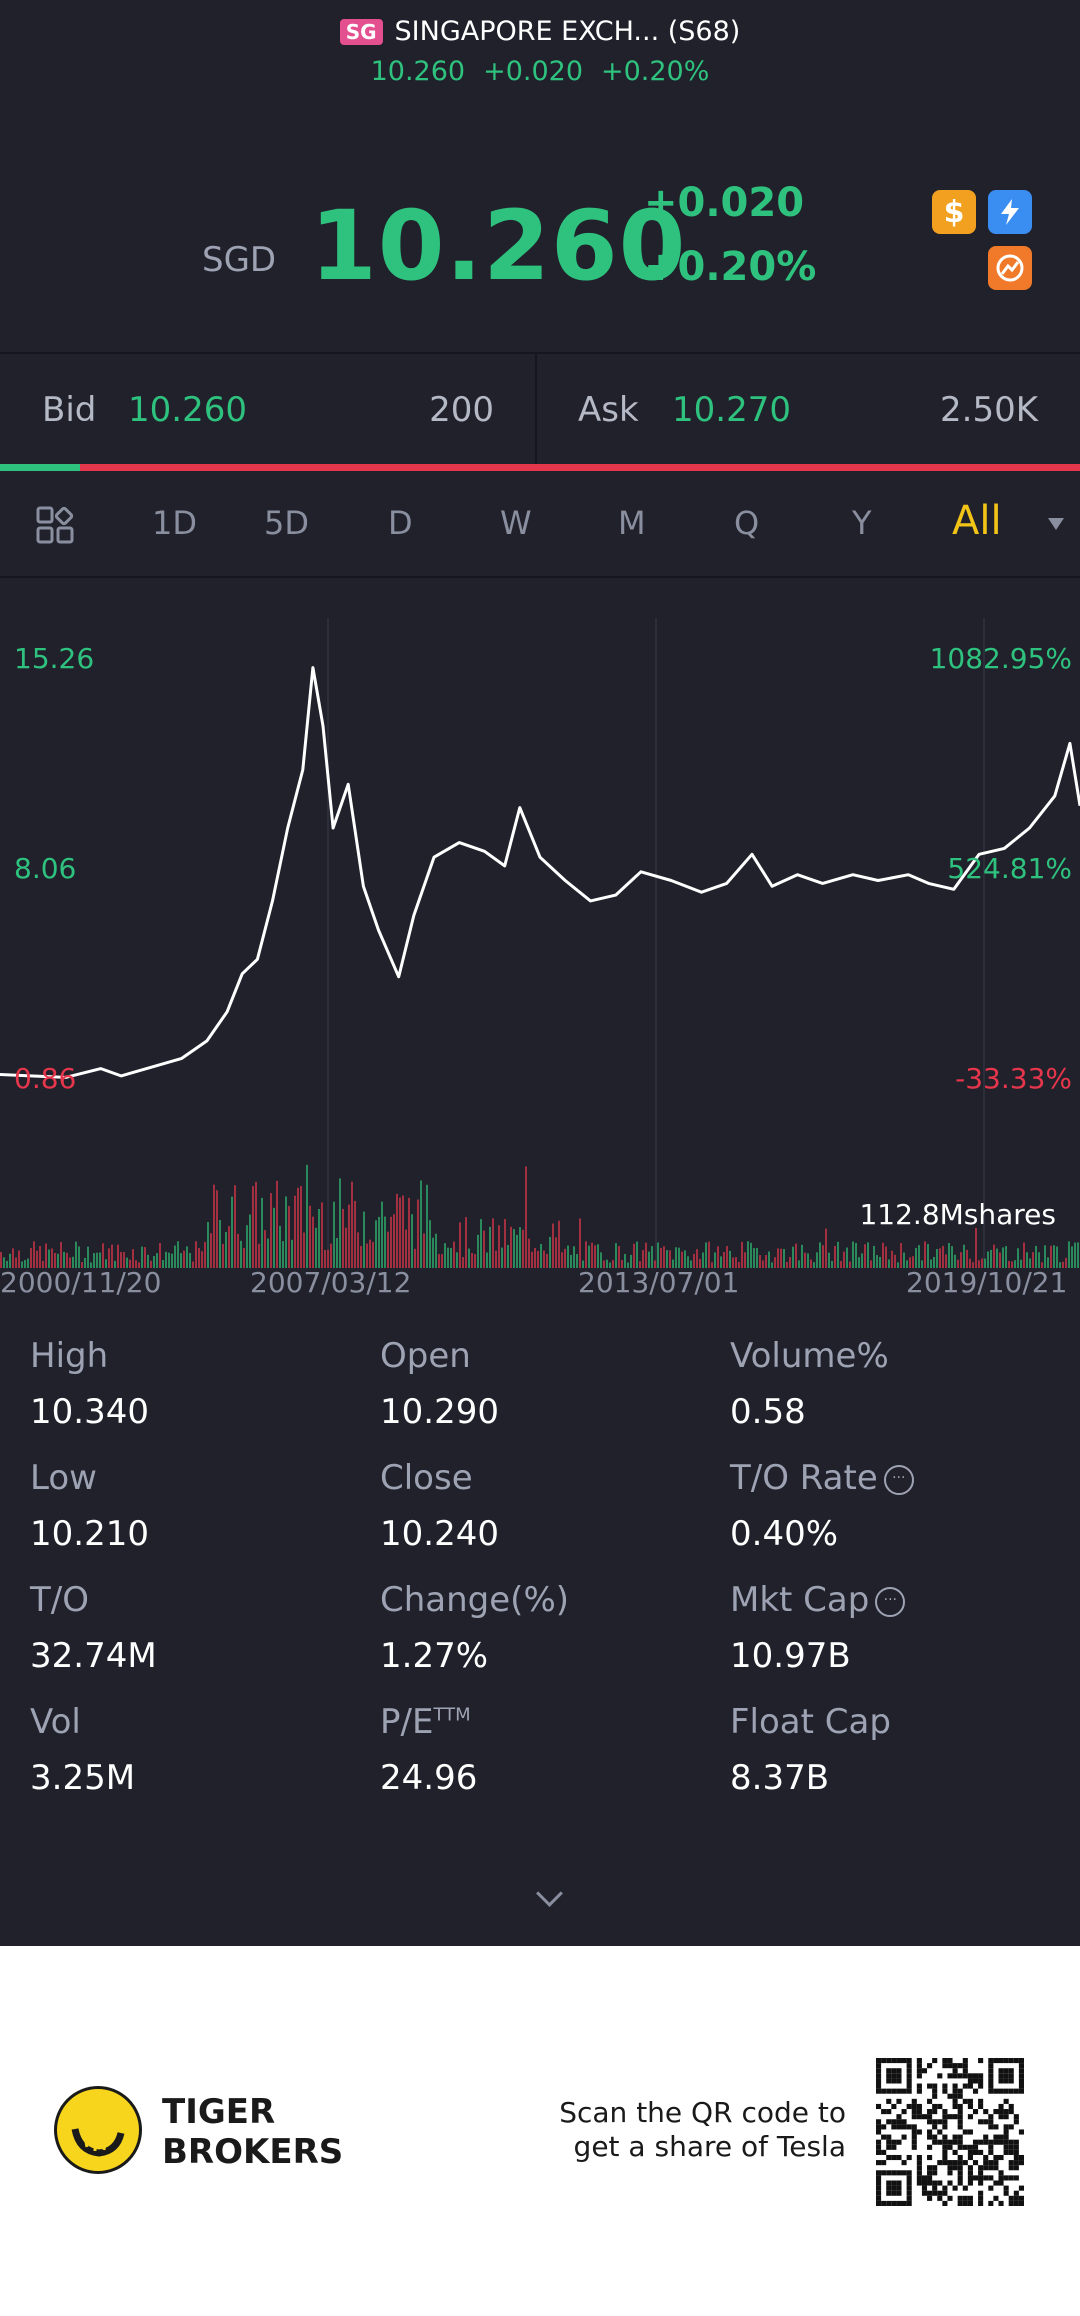  What do you see at coordinates (400, 523) in the screenshot?
I see `tab-d: D` at bounding box center [400, 523].